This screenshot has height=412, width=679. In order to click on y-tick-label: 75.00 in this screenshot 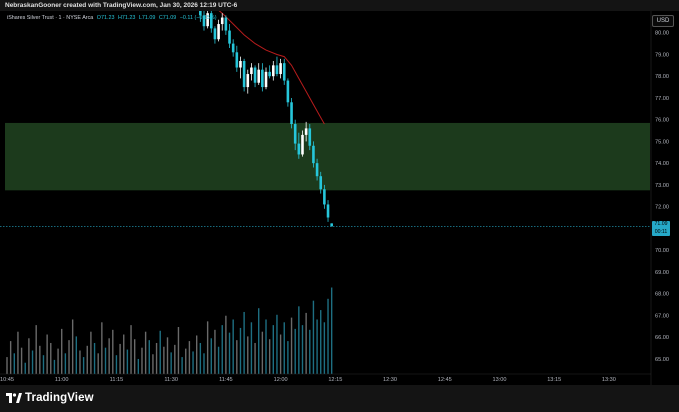, I will do `click(662, 142)`.